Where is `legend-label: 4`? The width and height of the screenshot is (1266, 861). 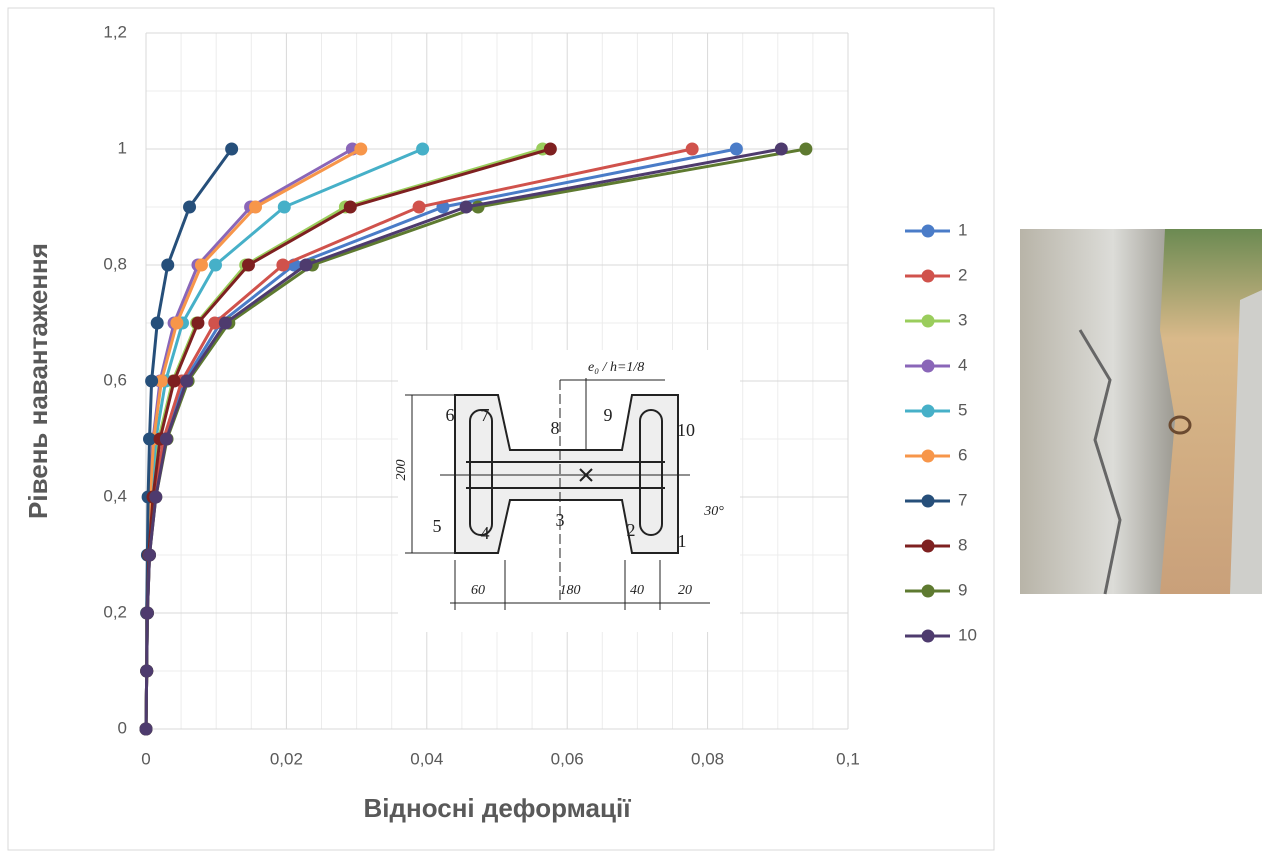
legend-label: 4 is located at coordinates (962, 364).